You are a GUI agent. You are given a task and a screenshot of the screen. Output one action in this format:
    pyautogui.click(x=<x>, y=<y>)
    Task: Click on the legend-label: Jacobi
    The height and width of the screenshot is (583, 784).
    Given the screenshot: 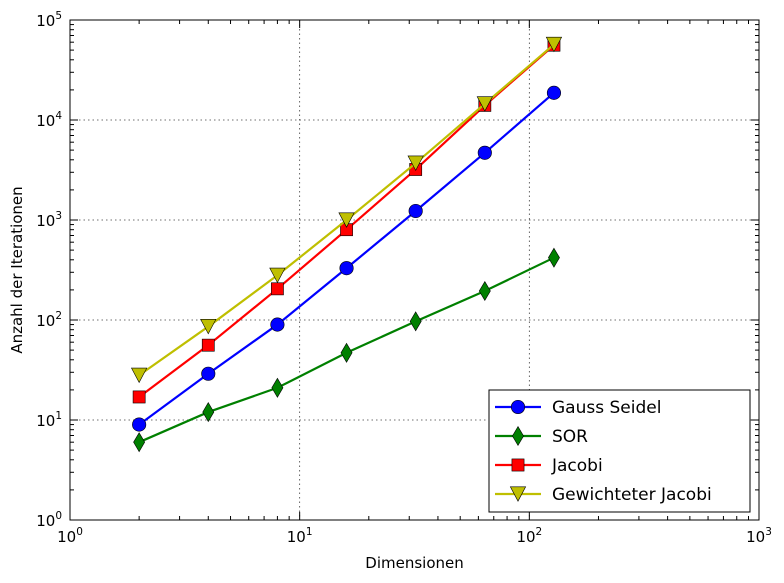 What is the action you would take?
    pyautogui.click(x=577, y=466)
    